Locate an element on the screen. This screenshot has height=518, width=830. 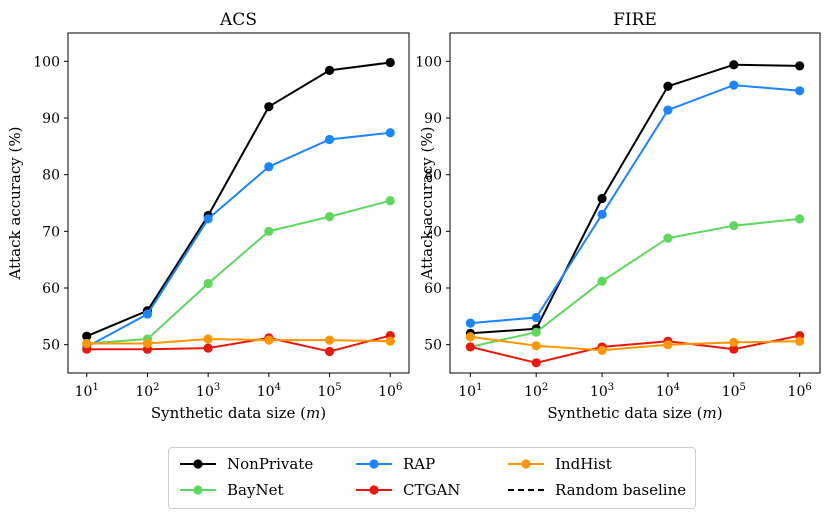
chart-title: FIRE is located at coordinates (635, 20).